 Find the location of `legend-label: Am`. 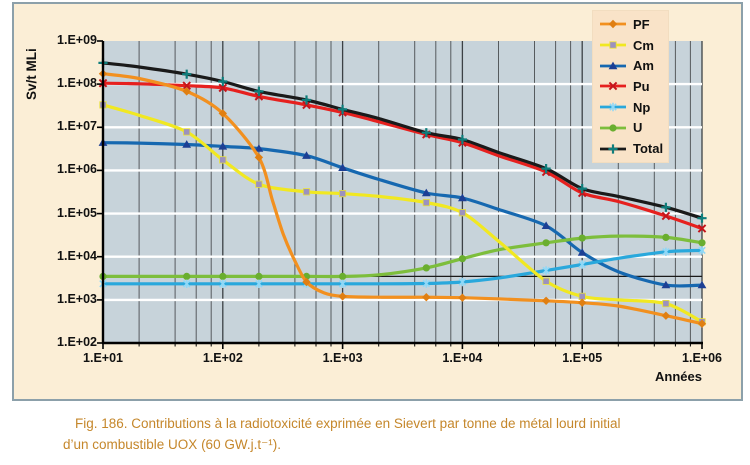

legend-label: Am is located at coordinates (643, 66).